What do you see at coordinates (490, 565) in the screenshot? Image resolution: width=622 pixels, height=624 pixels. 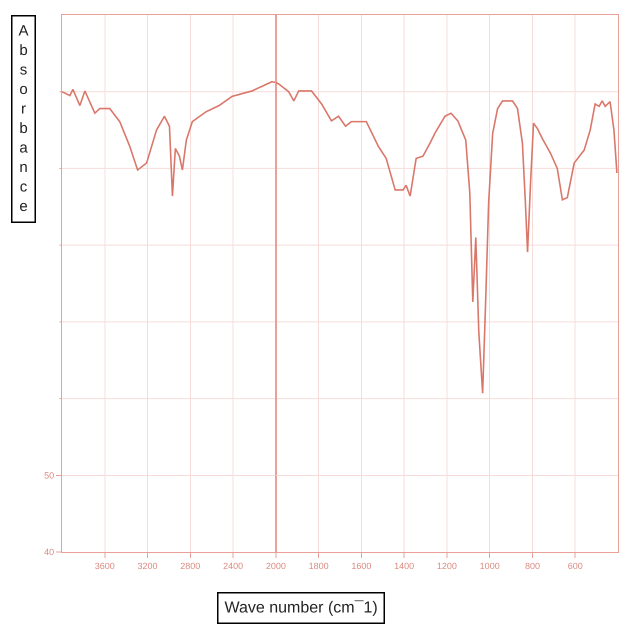 I see `x-tick-label: 1000` at bounding box center [490, 565].